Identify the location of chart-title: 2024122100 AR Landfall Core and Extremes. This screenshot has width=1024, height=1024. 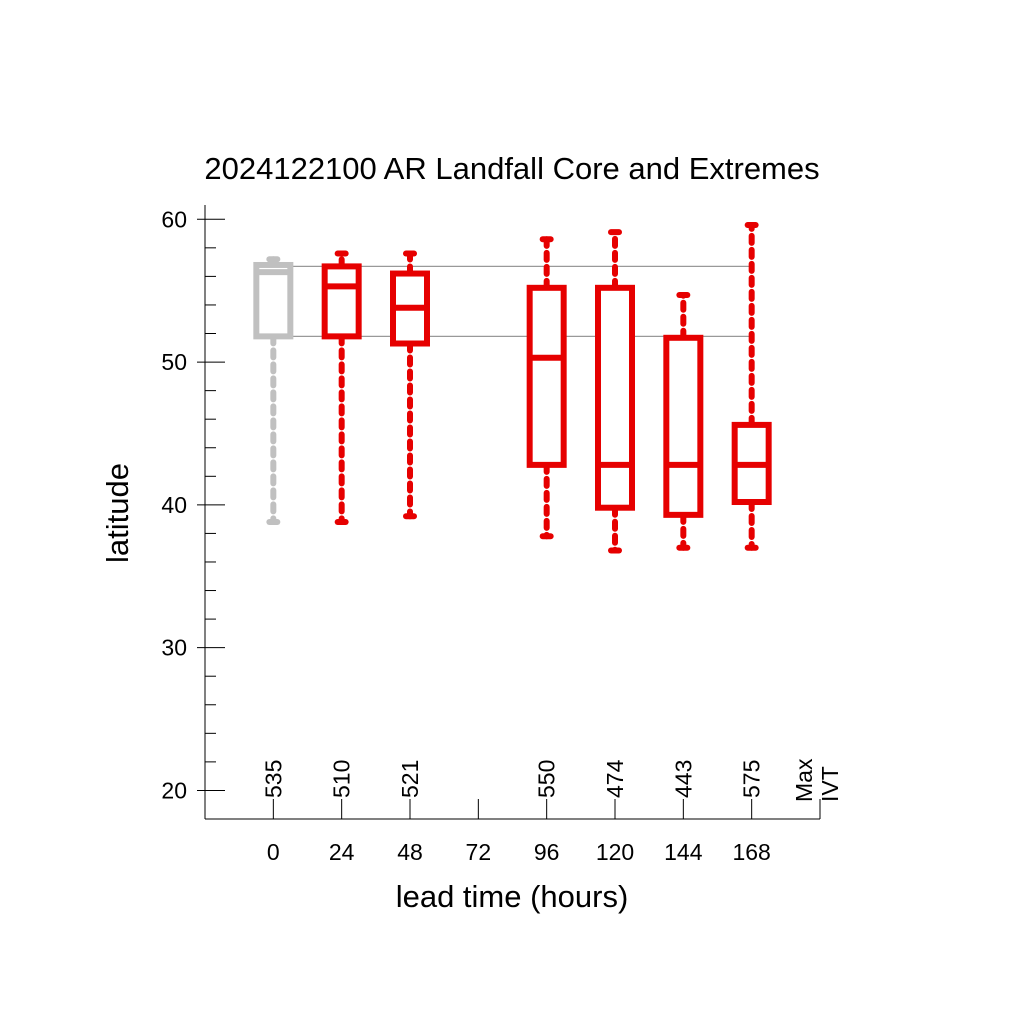
(511, 168).